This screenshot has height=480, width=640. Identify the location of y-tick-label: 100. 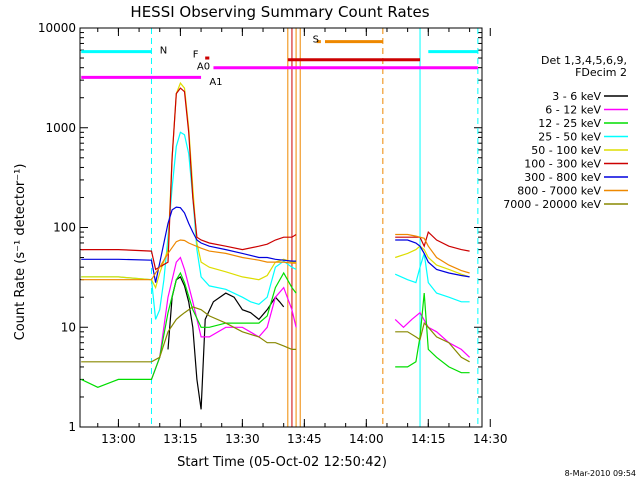
(64, 228).